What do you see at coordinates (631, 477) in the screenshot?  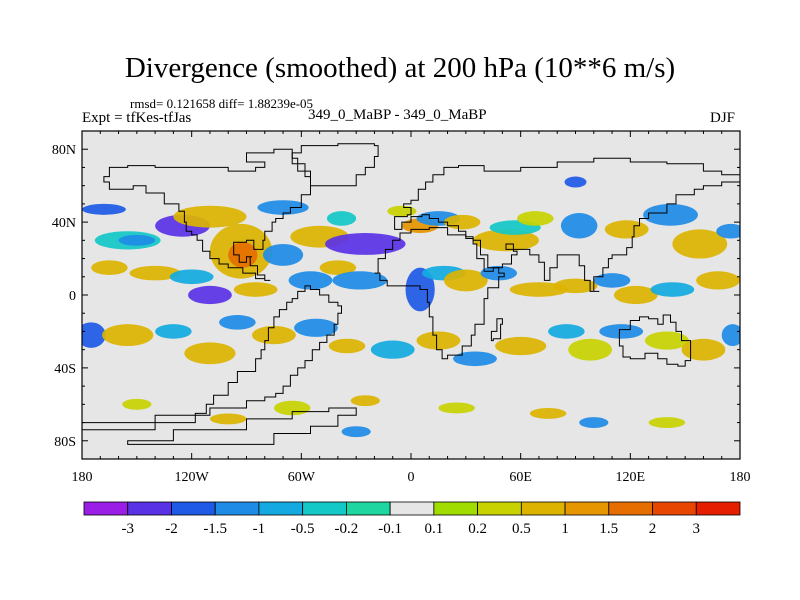 I see `x-tick-label: 120E` at bounding box center [631, 477].